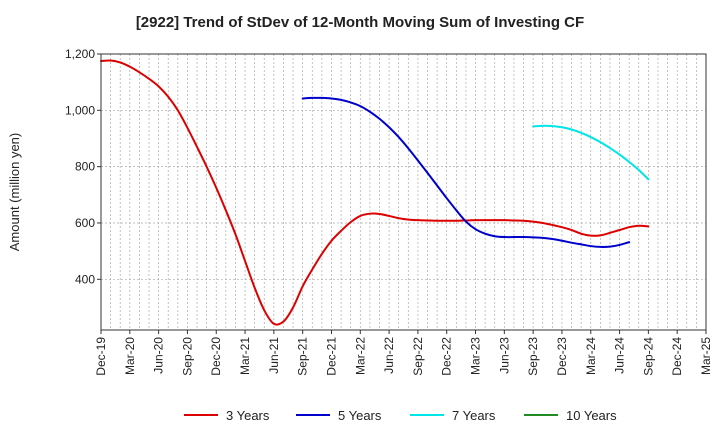 The width and height of the screenshot is (720, 440). What do you see at coordinates (400, 415) in the screenshot?
I see `legend: 3 Years 5 Years 7 Years 10 Years` at bounding box center [400, 415].